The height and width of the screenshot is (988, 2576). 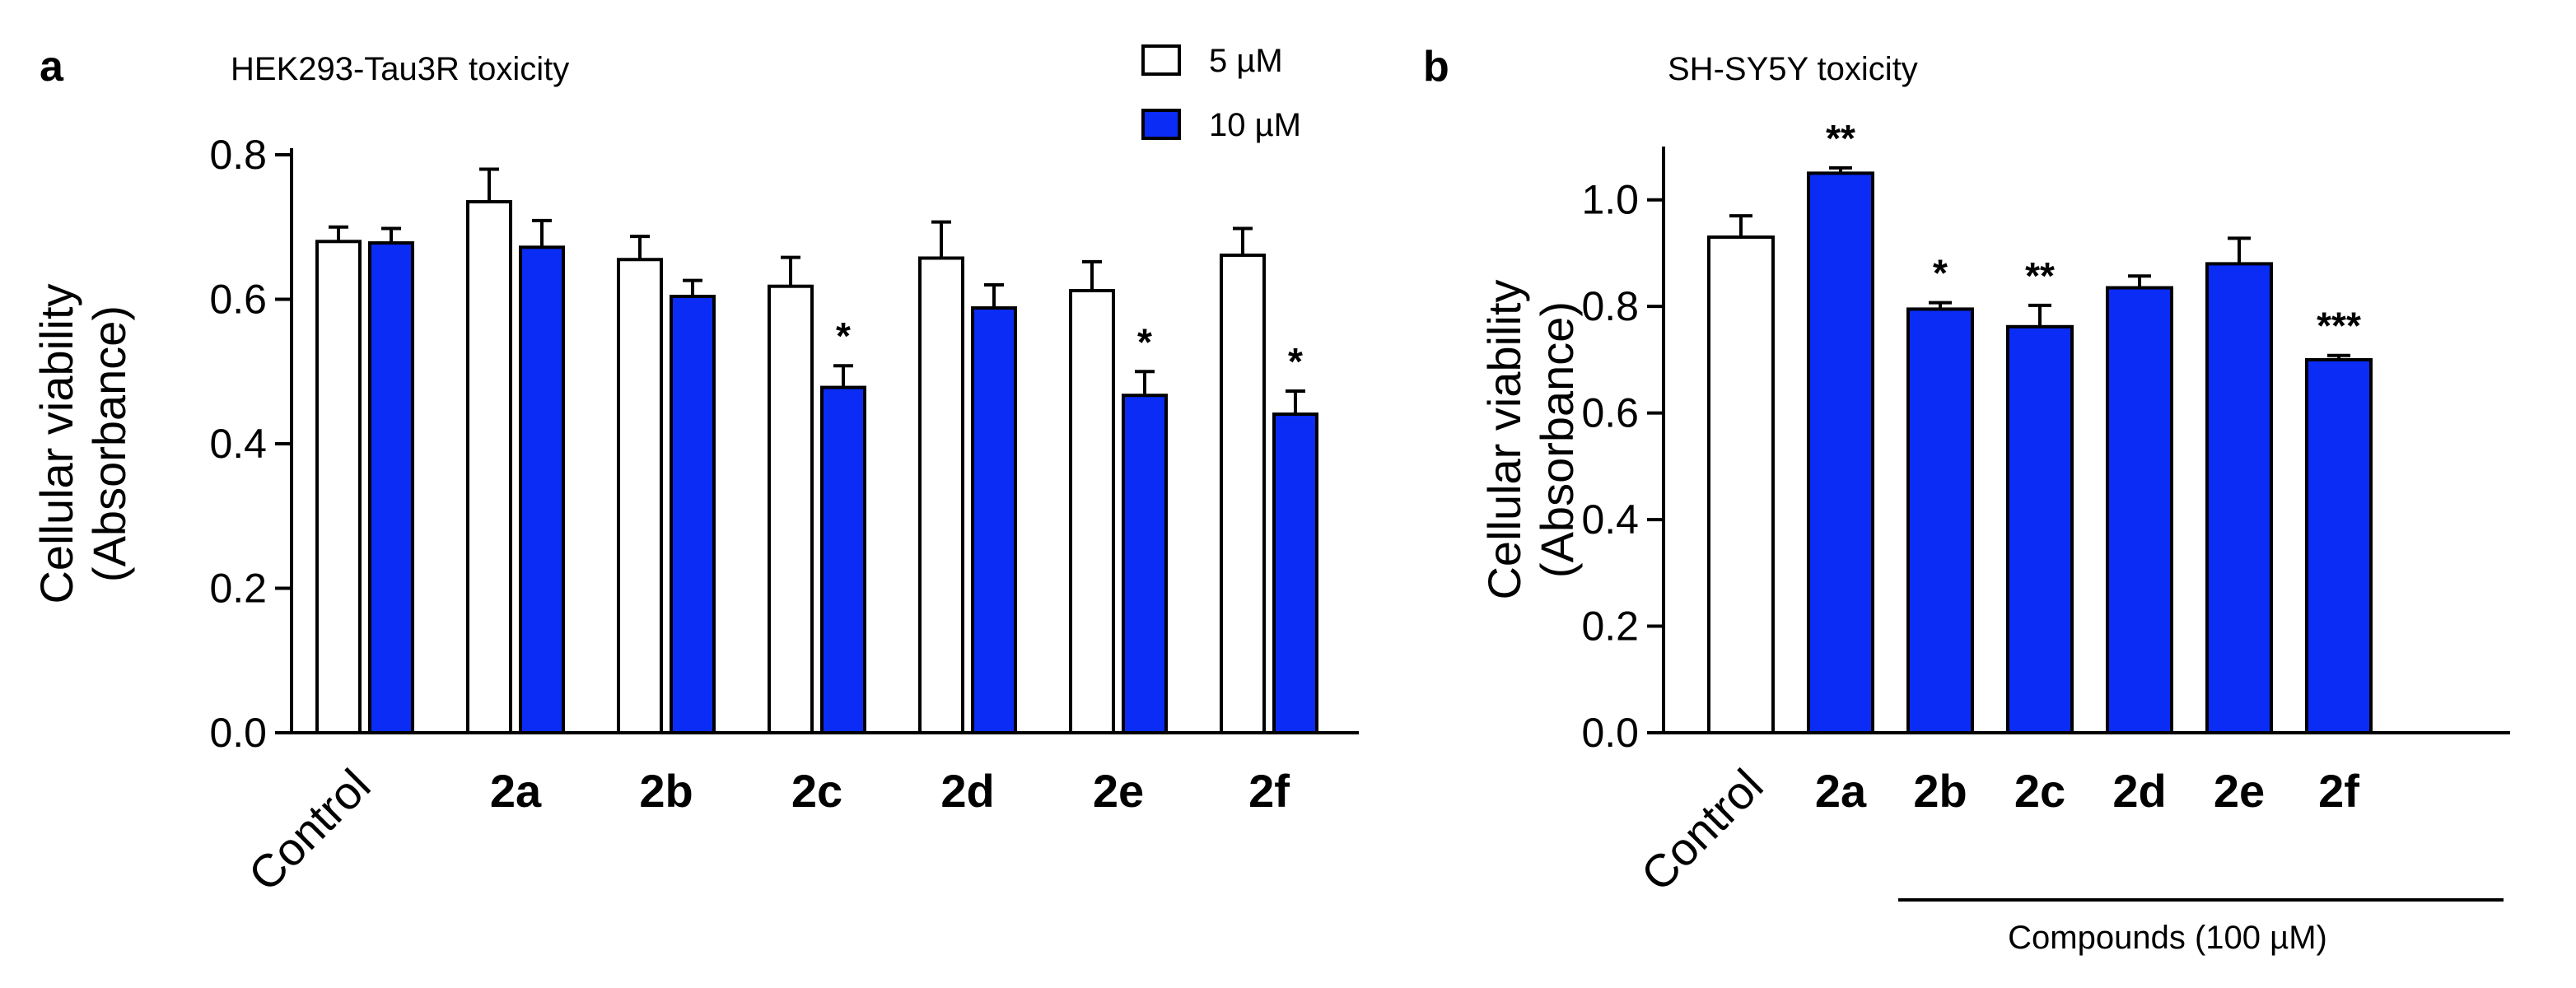 What do you see at coordinates (2239, 791) in the screenshot?
I see `panel-b-category-label: 2e` at bounding box center [2239, 791].